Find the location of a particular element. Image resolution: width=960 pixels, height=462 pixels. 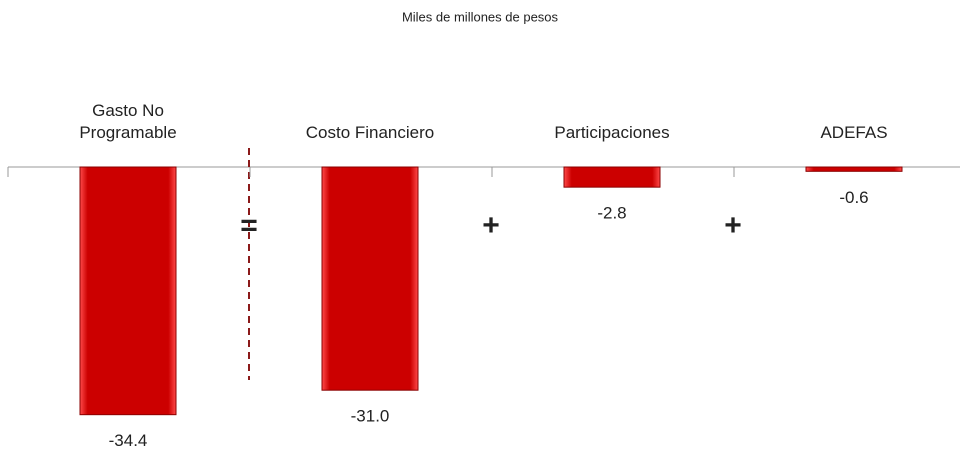

chart-title: Miles de millones de pesos is located at coordinates (480, 16).